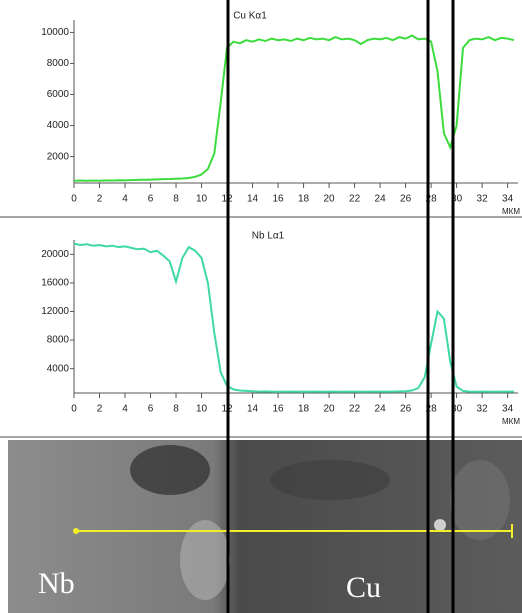  Describe the element at coordinates (58, 156) in the screenshot. I see `y-tick-label: 2000` at that location.